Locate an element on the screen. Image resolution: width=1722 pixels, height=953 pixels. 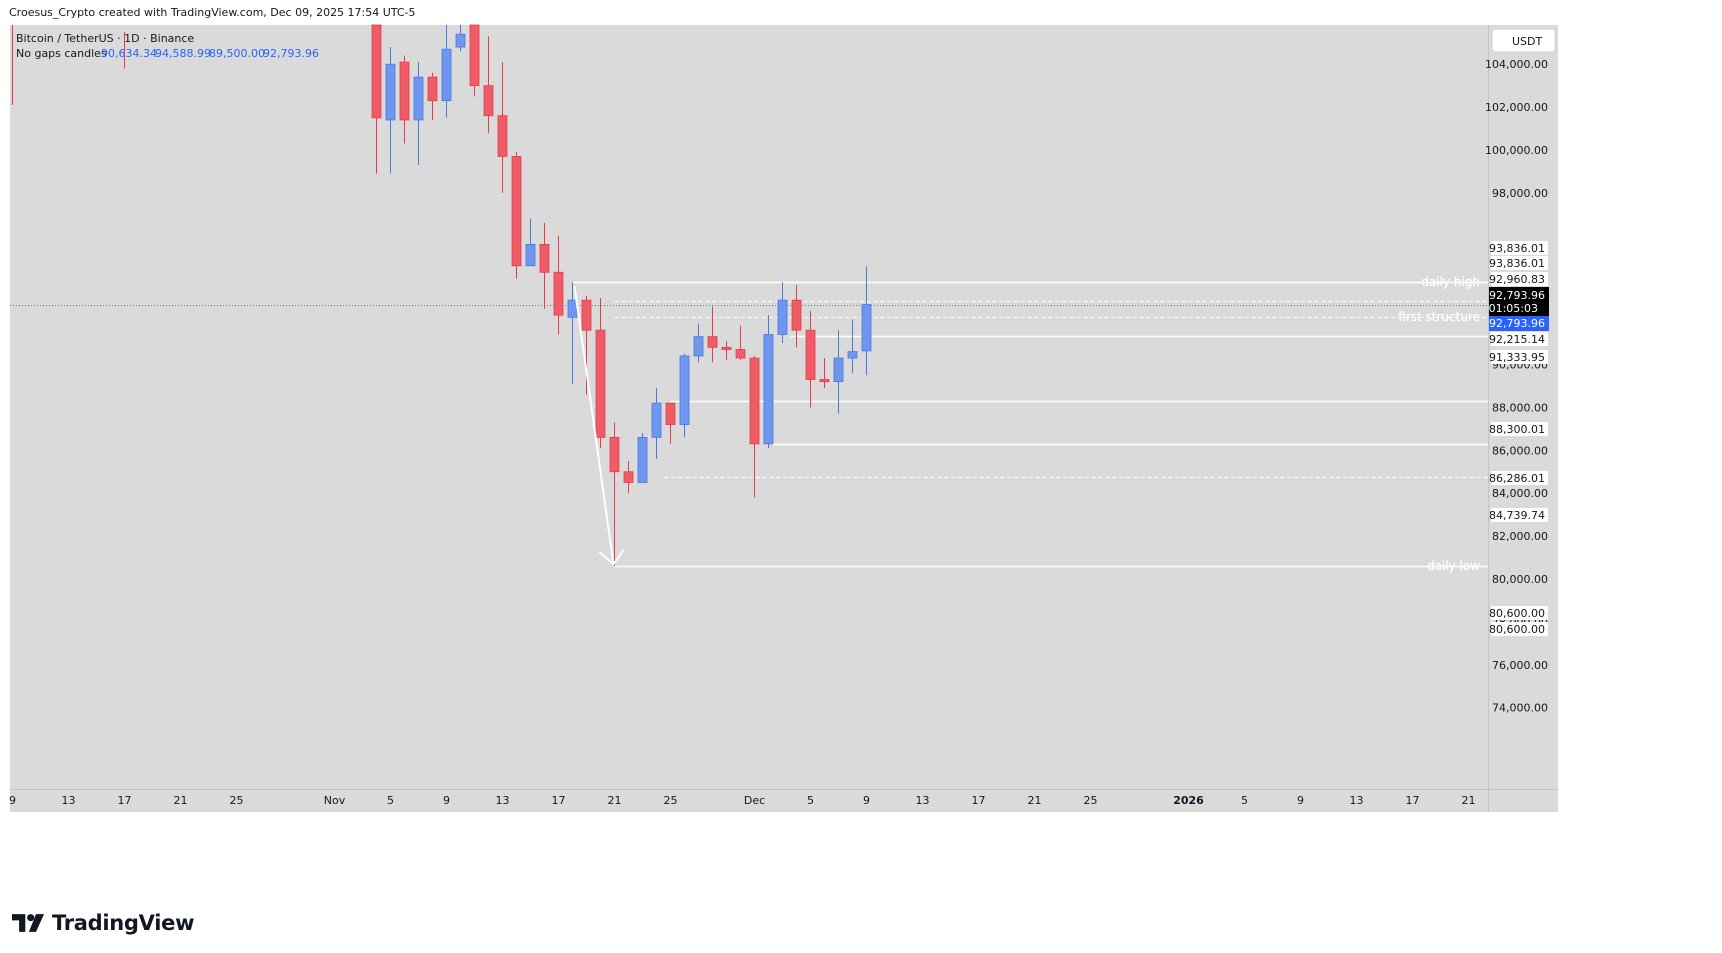
current-price-tag-label: 92,793.96 is located at coordinates (1517, 323).